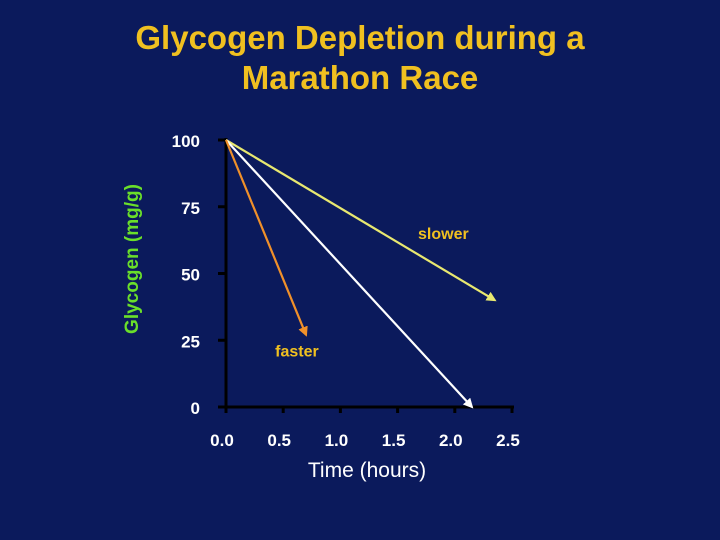 The image size is (720, 540). What do you see at coordinates (190, 341) in the screenshot?
I see `y-tick-label: 25` at bounding box center [190, 341].